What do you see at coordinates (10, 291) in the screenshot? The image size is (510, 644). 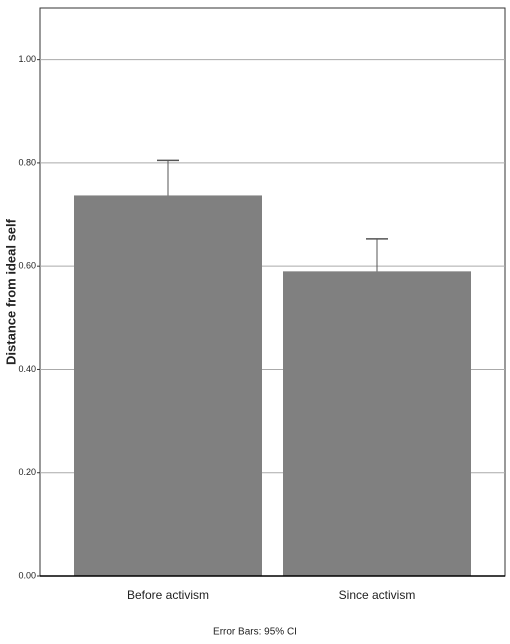 I see `y-axis-label: Distance from ideal self` at bounding box center [10, 291].